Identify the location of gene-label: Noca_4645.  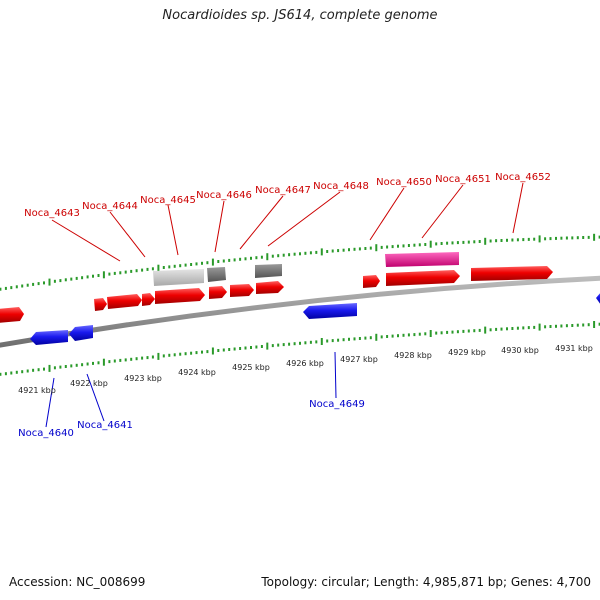
(168, 200).